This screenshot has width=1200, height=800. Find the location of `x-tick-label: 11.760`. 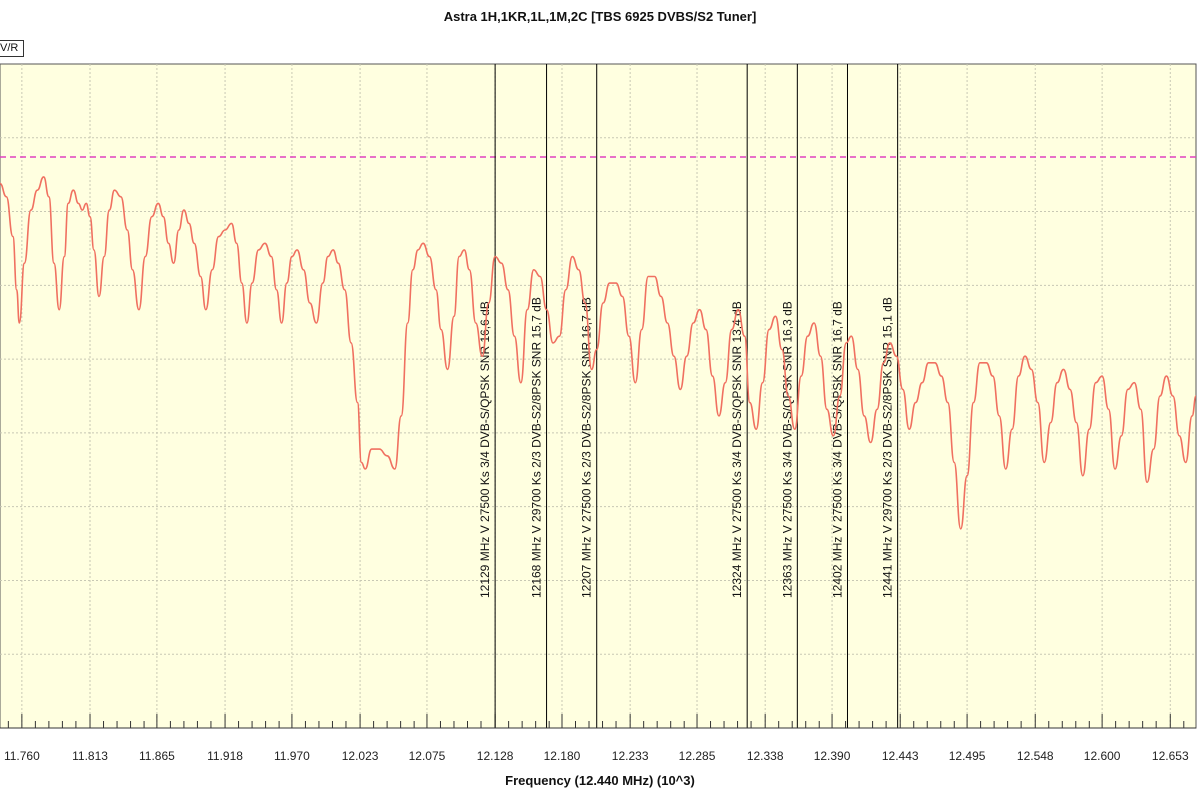

x-tick-label: 11.760 is located at coordinates (22, 756).